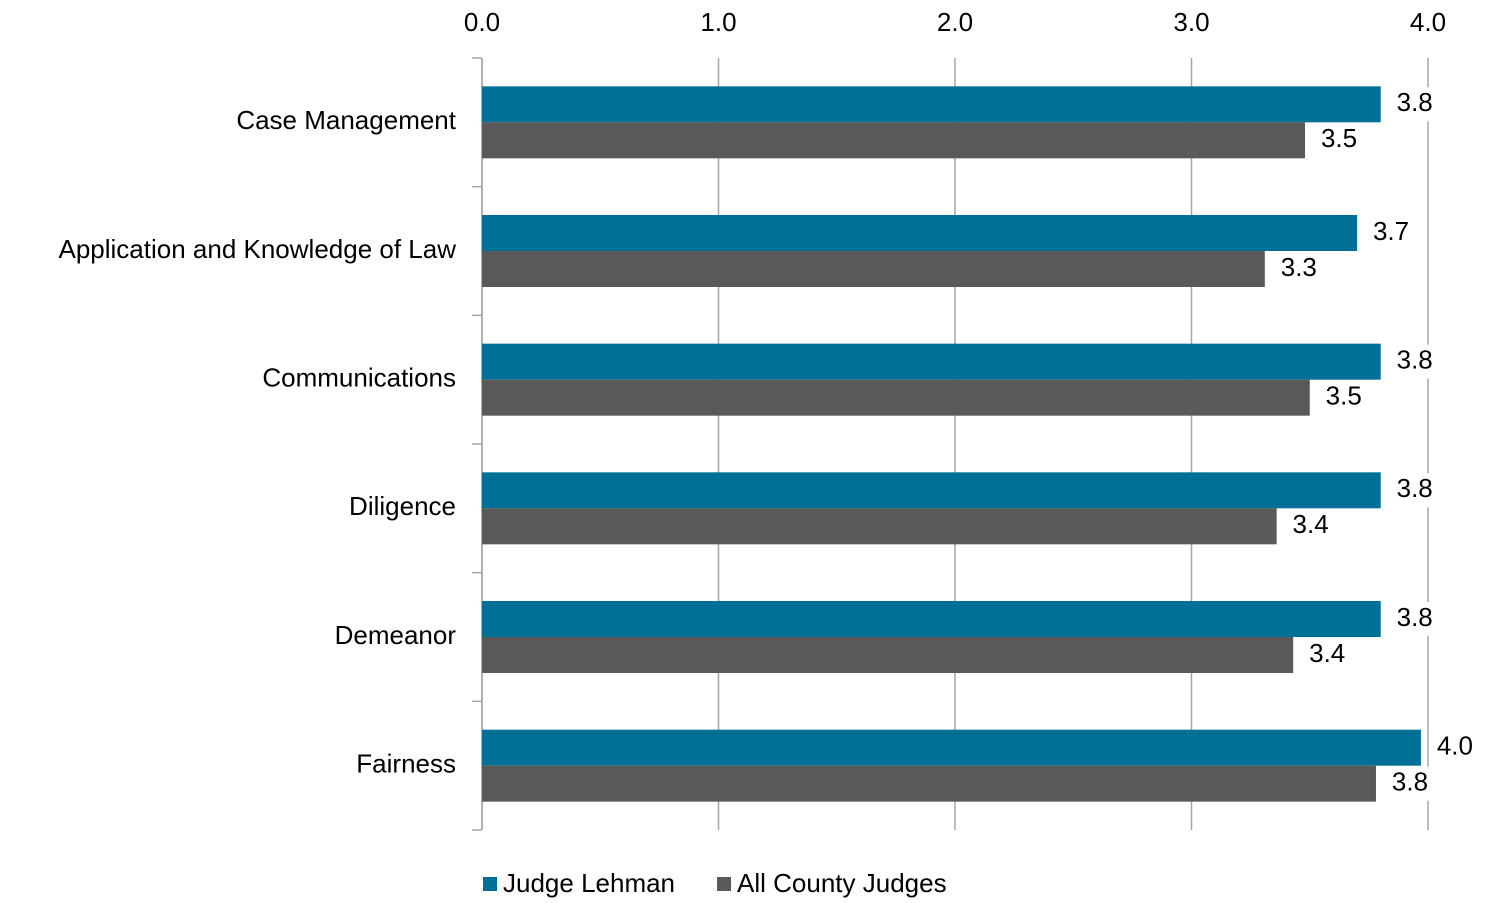 The height and width of the screenshot is (903, 1489). I want to click on y-tick-label: Case Management, so click(346, 120).